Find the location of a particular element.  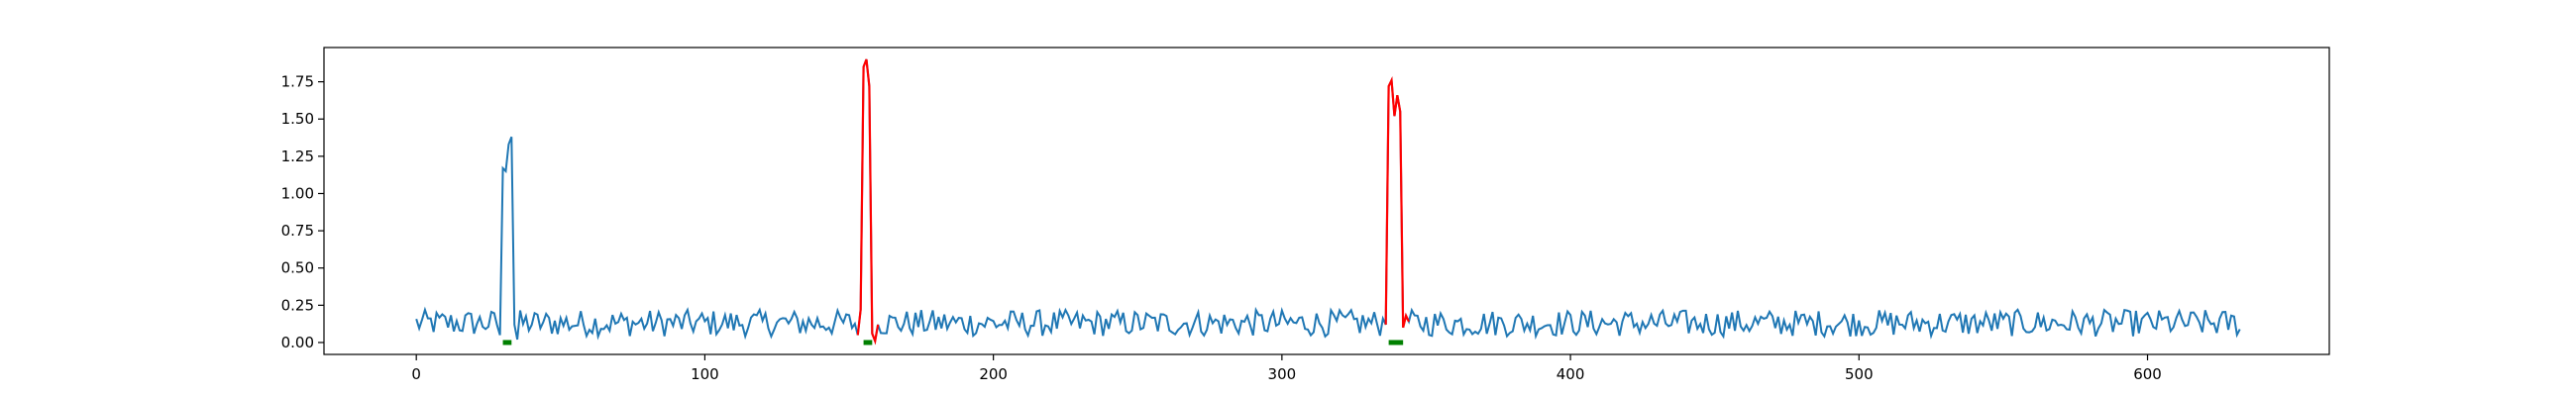

y-tick-label: 1.50 is located at coordinates (297, 119).